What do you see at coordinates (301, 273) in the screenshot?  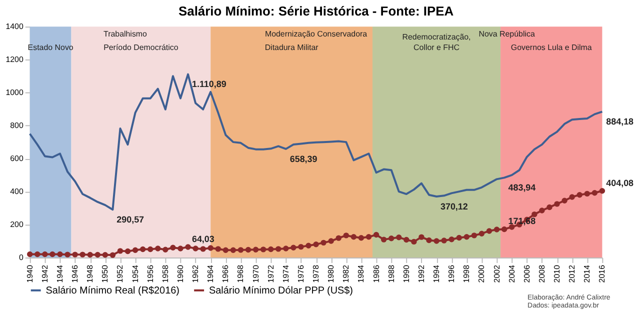 I see `x-tick-label: 1976` at bounding box center [301, 273].